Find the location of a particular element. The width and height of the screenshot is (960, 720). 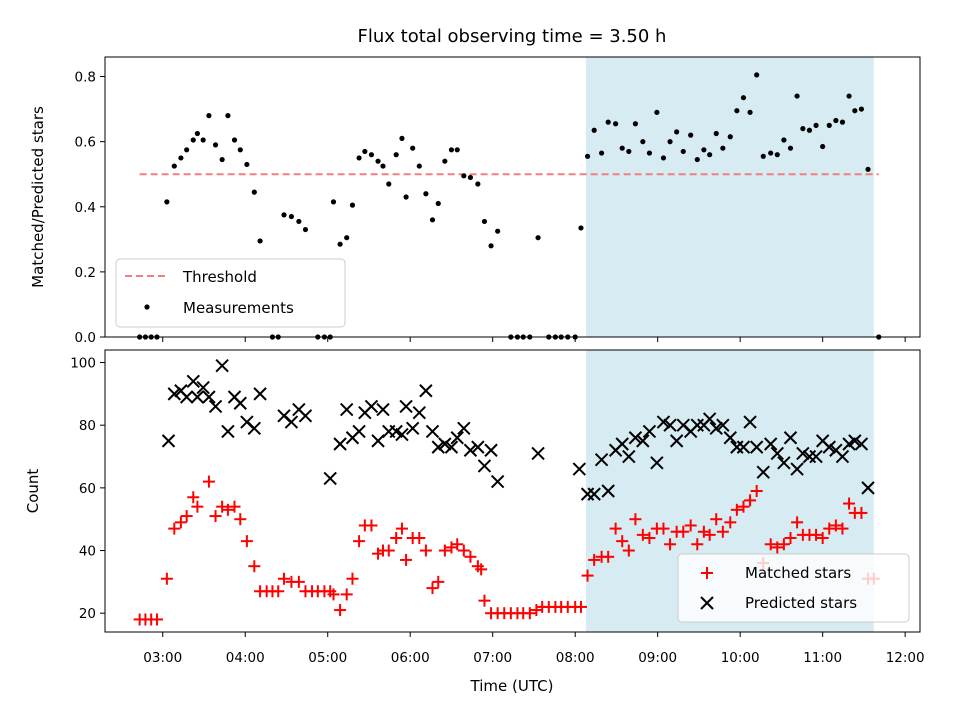

chart-title: Flux total observing time = 3.50 h is located at coordinates (512, 36).